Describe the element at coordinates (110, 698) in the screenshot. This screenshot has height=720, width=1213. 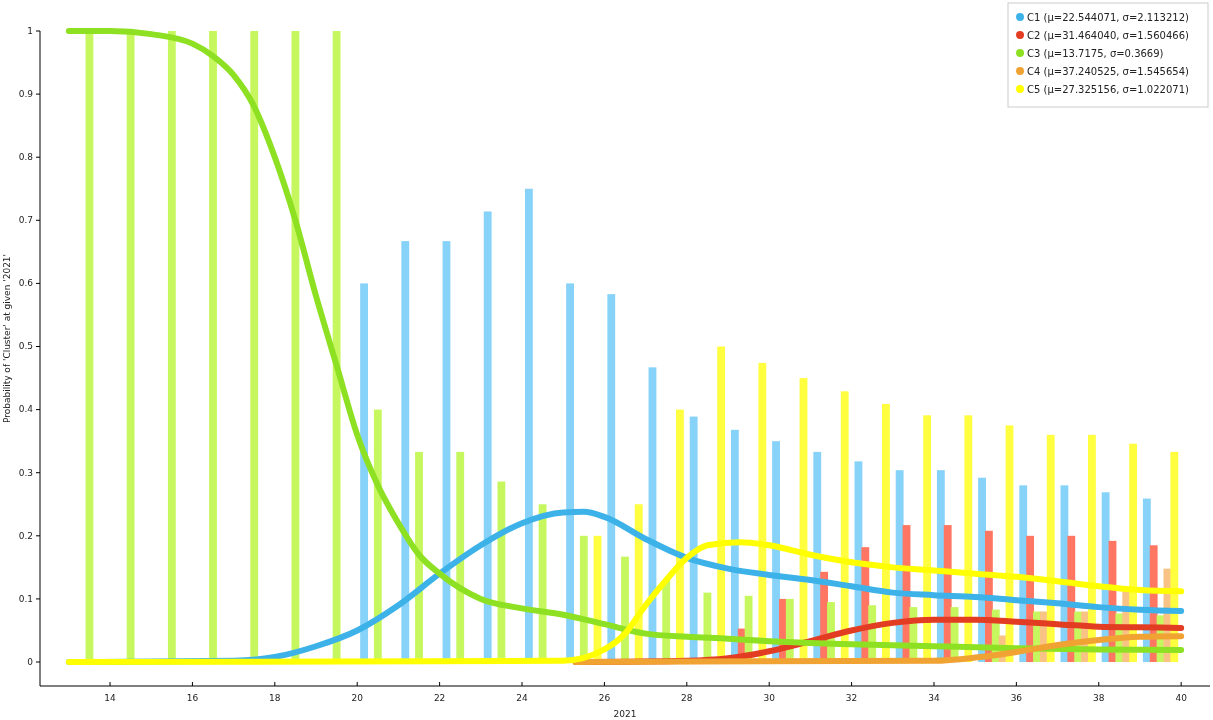
I see `x-tick-label: 14` at that location.